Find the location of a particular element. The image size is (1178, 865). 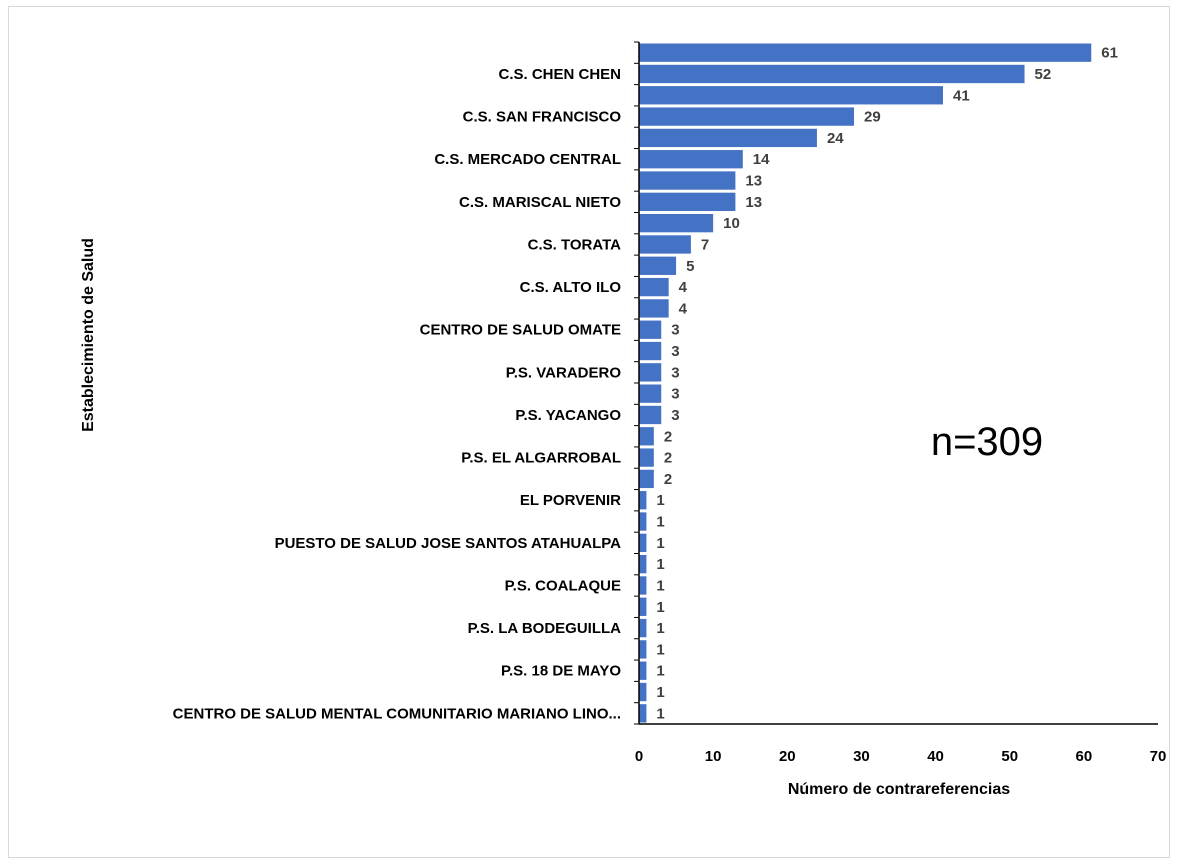

x-axis-title: Número de contrareferencias is located at coordinates (899, 789).